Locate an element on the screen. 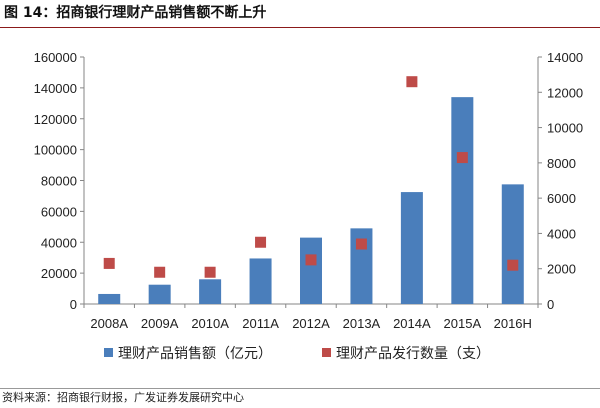 This screenshot has width=600, height=408. left-axis-tick-label: 0 is located at coordinates (73, 304).